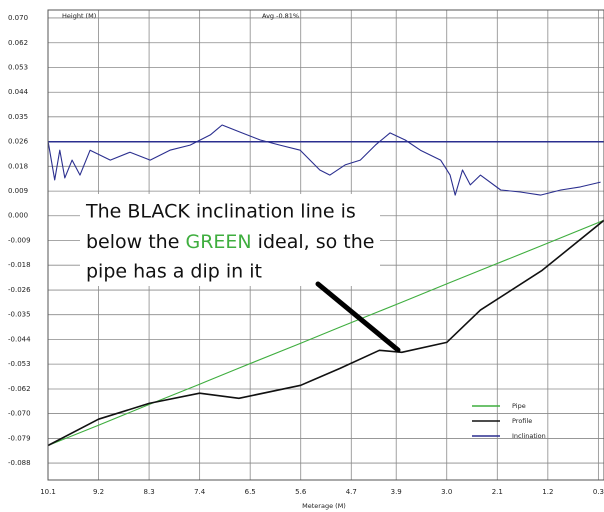  What do you see at coordinates (220, 212) in the screenshot?
I see `annotation-line: The BLACK inclination line is` at bounding box center [220, 212].